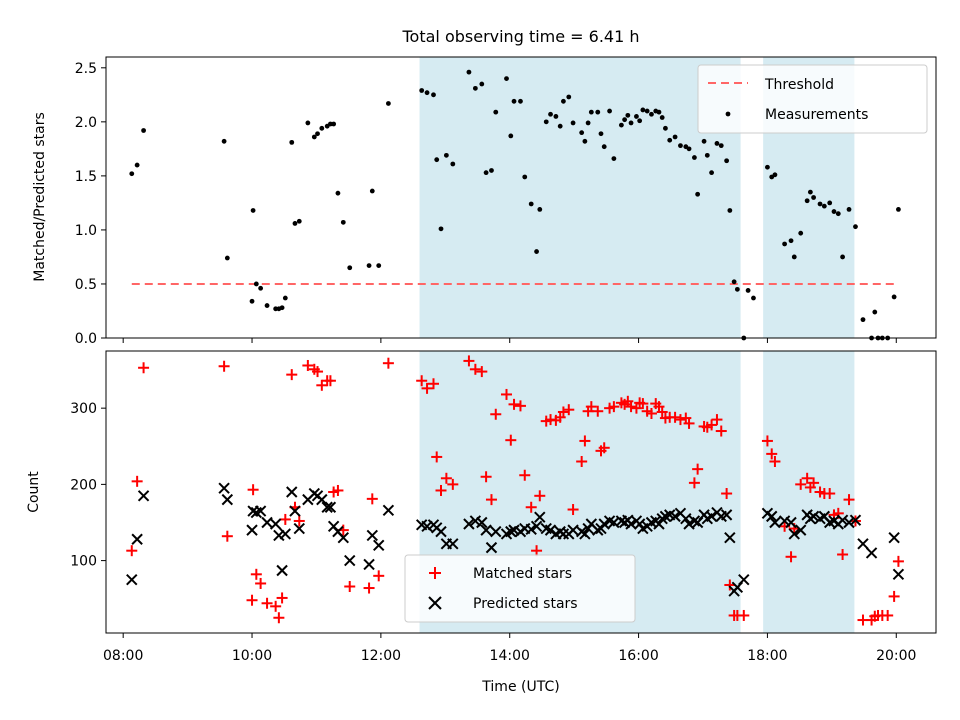 This screenshot has width=960, height=720. I want to click on legend-matched-swatch, so click(435, 573).